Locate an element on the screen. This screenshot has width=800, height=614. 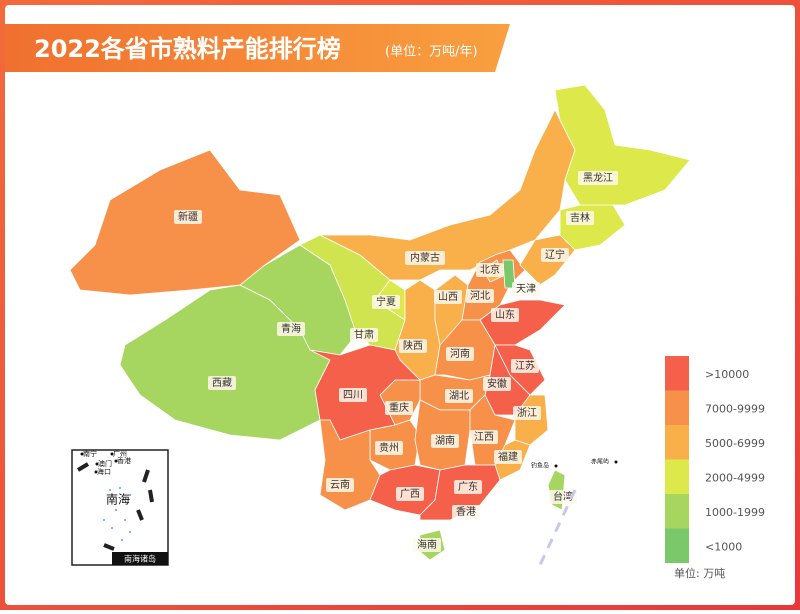
legend-label: 2000-4999 is located at coordinates (735, 478).